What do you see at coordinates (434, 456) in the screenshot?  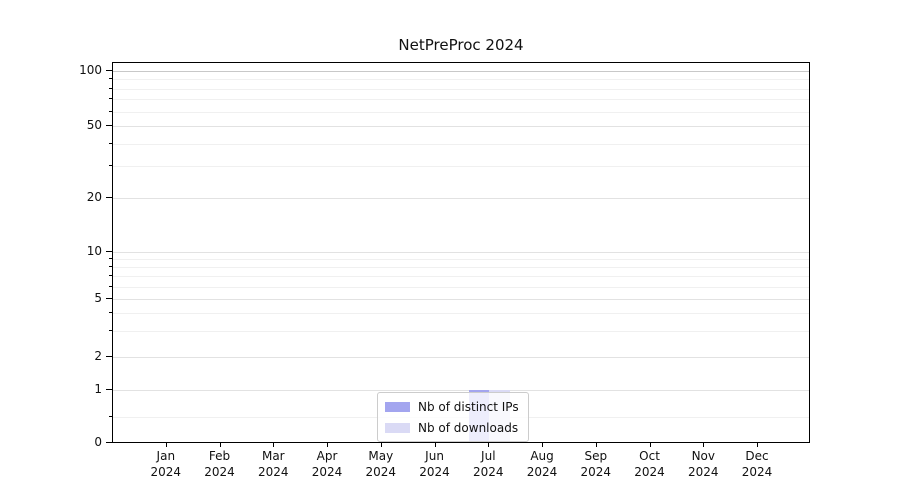 I see `x-tick-month: Jun` at bounding box center [434, 456].